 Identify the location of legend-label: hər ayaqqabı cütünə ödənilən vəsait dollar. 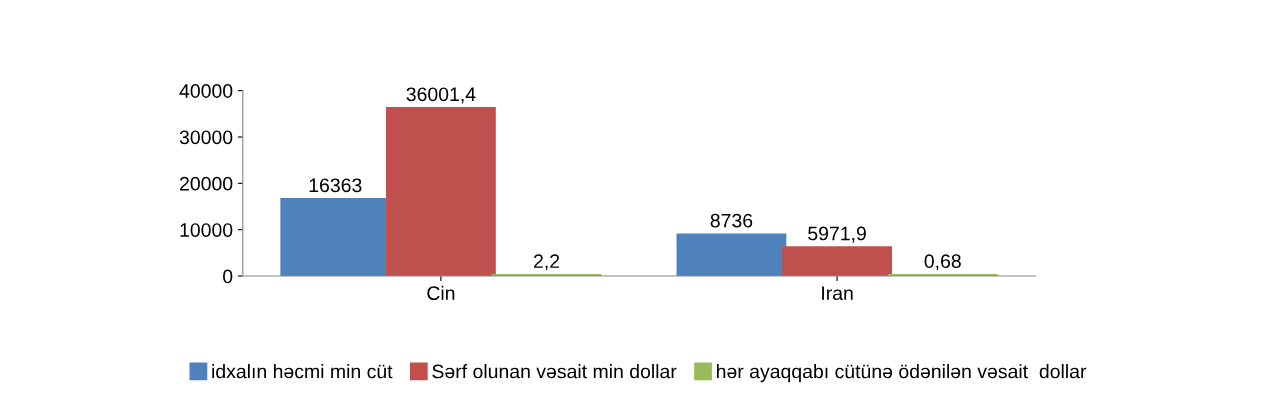
(902, 373).